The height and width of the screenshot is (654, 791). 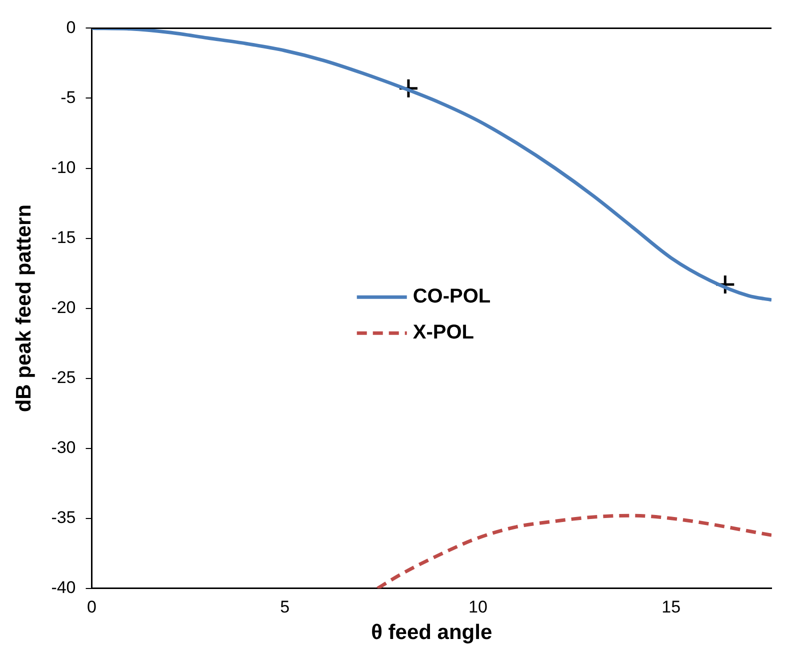 I want to click on x-tick-label: 15, so click(x=671, y=606).